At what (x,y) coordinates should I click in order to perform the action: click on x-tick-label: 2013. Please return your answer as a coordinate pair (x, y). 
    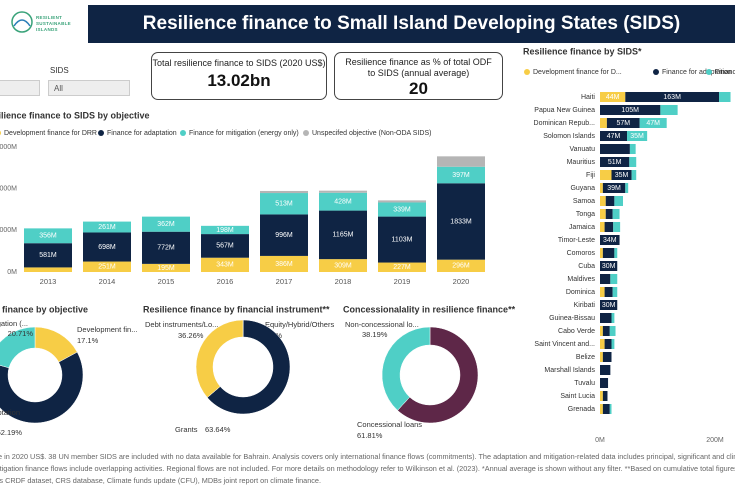
    Looking at the image, I should click on (48, 281).